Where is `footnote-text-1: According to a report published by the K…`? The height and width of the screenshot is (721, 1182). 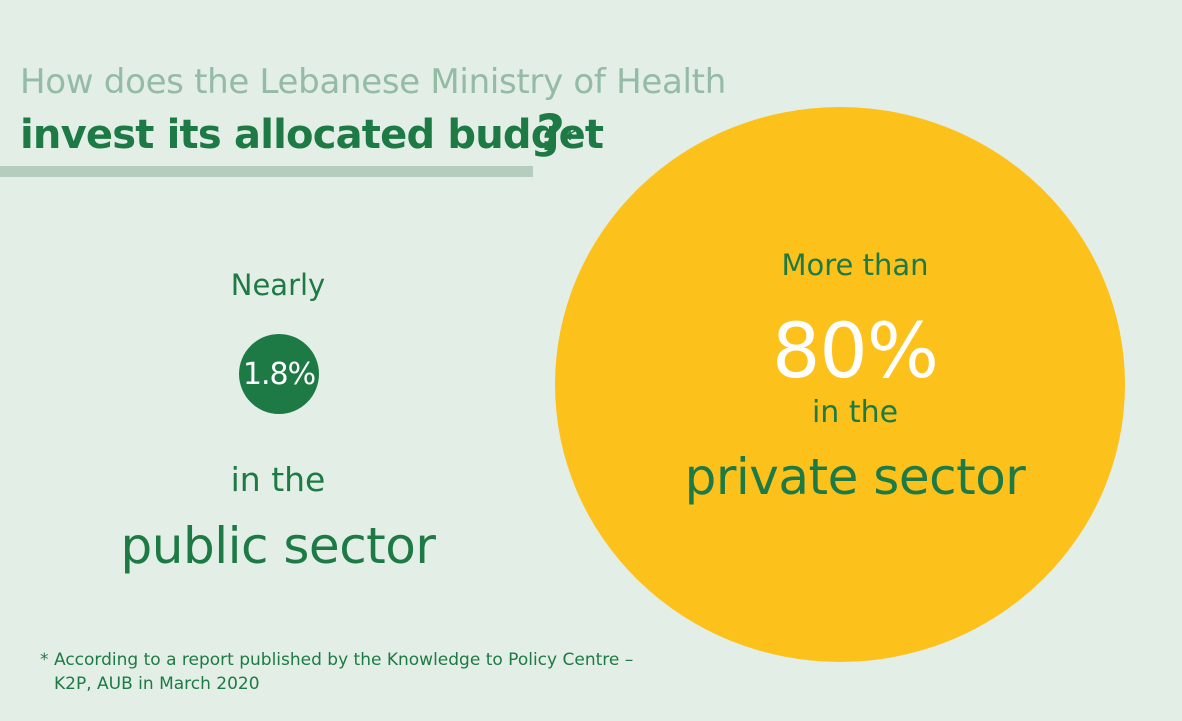 footnote-text-1: According to a report published by the K… is located at coordinates (344, 660).